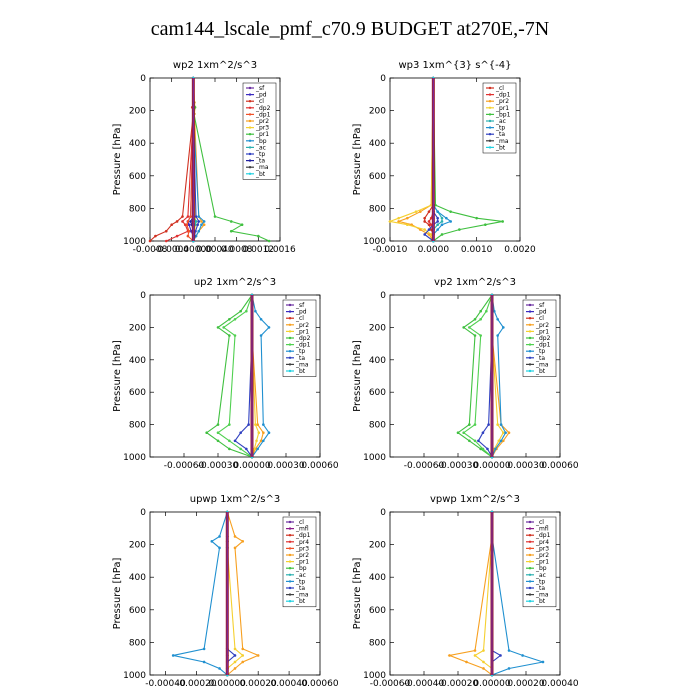 The height and width of the screenshot is (700, 700). Describe the element at coordinates (491, 466) in the screenshot. I see `x-tick-label: 0.00000` at that location.